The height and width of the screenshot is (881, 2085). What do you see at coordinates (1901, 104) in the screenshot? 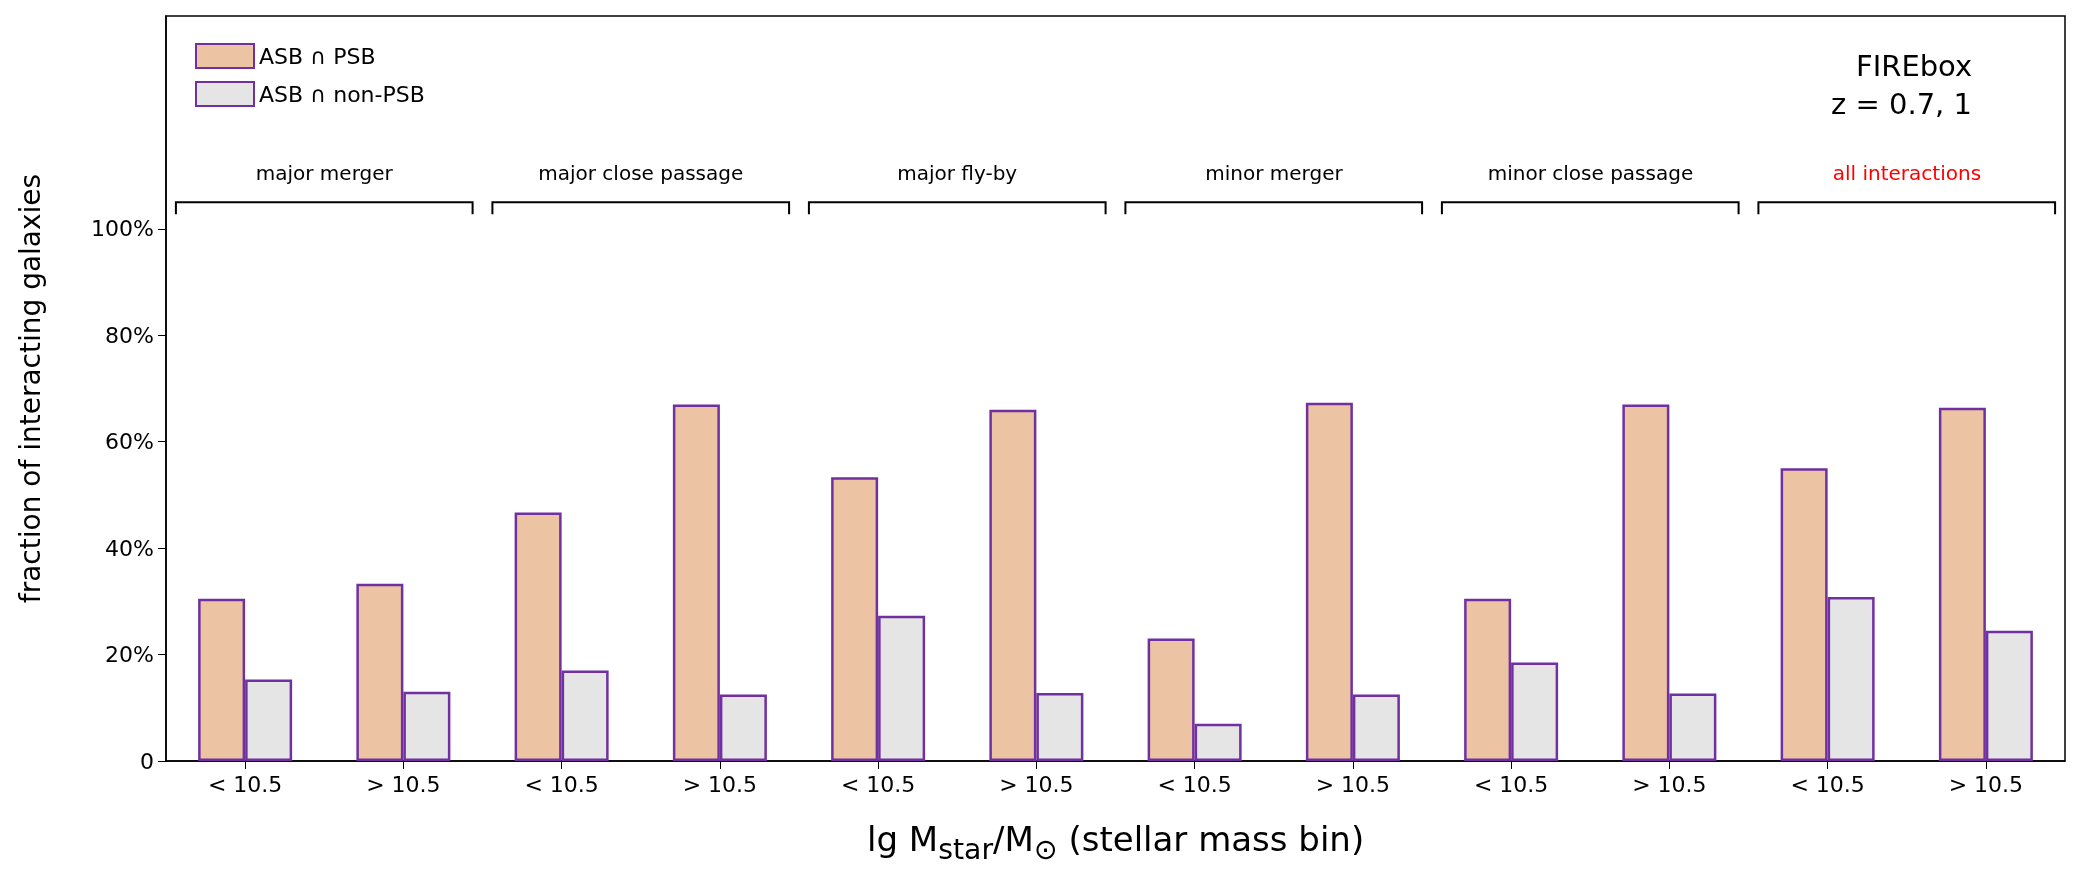
I see `annotation: z = 0.7, 1` at bounding box center [1901, 104].